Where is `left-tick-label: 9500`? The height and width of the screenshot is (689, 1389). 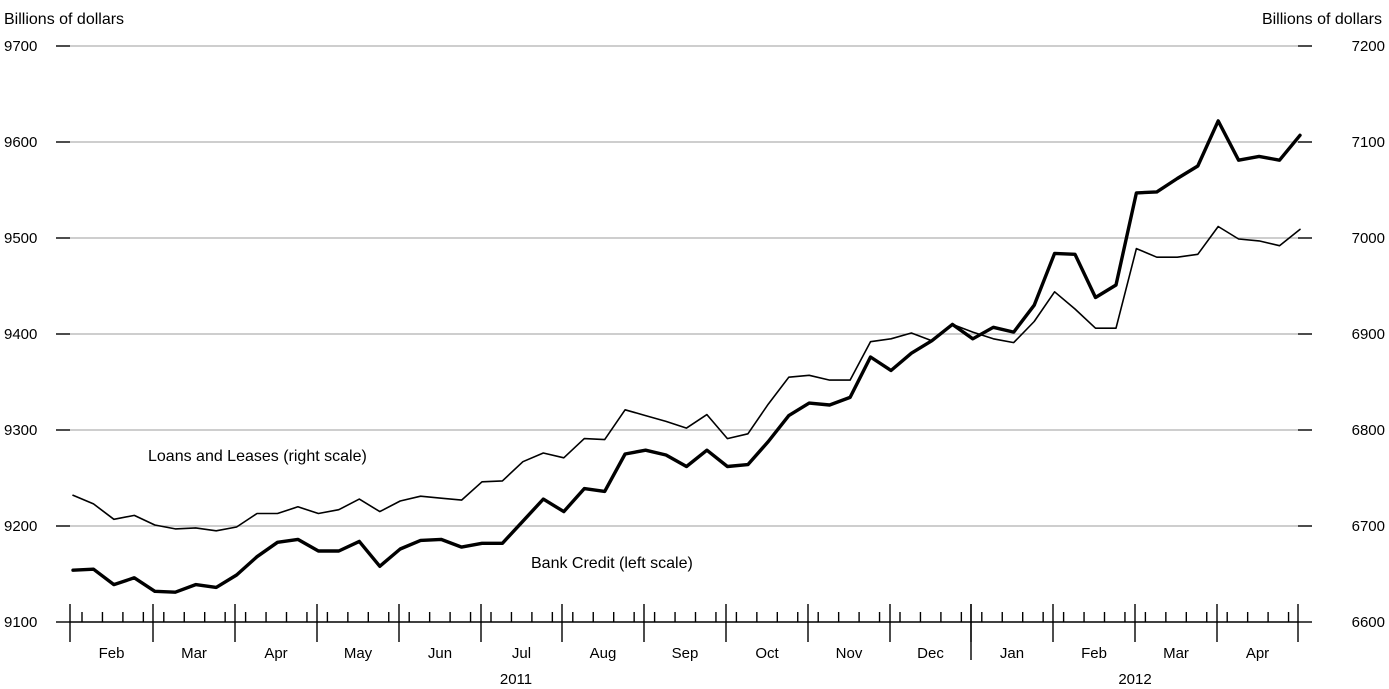 left-tick-label: 9500 is located at coordinates (20, 238).